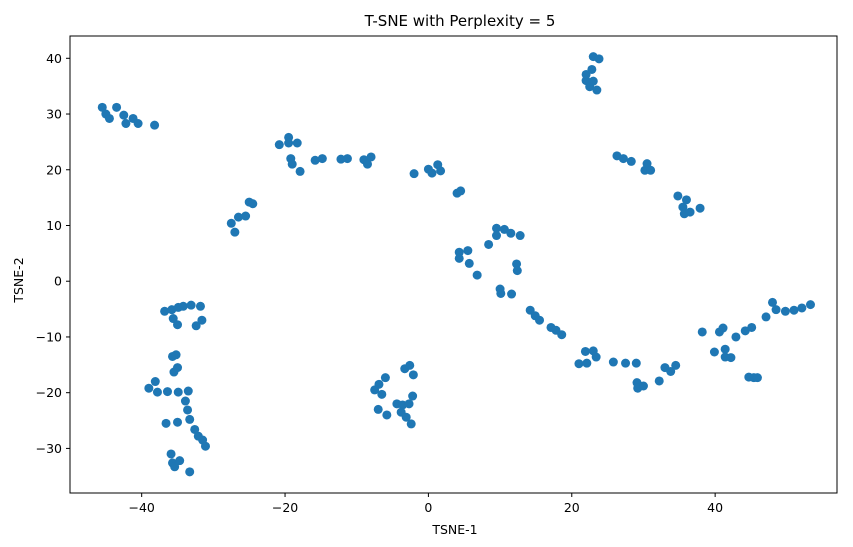  I want to click on y-tick-label: 20, so click(54, 169).